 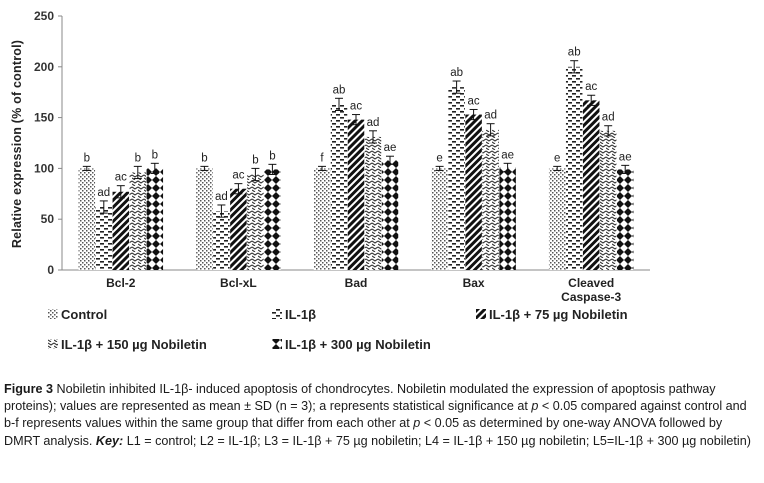 I want to click on category-label: Bcl-xL, so click(x=238, y=283).